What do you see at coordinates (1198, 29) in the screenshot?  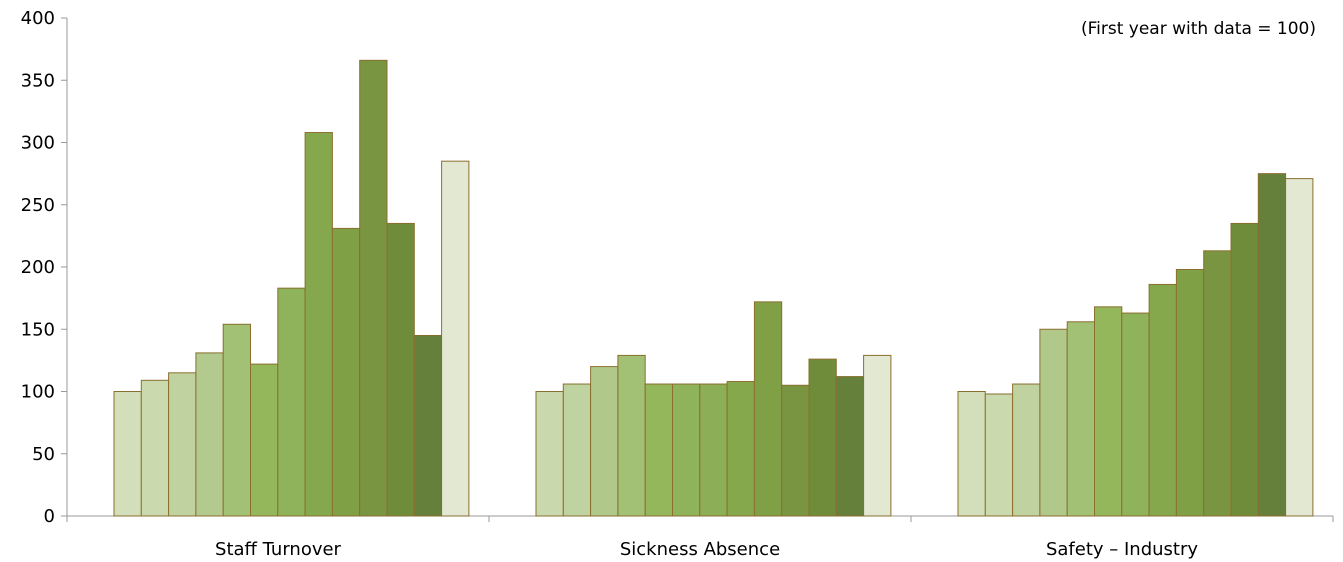 I see `chart-note: (First year with data = 100)` at bounding box center [1198, 29].